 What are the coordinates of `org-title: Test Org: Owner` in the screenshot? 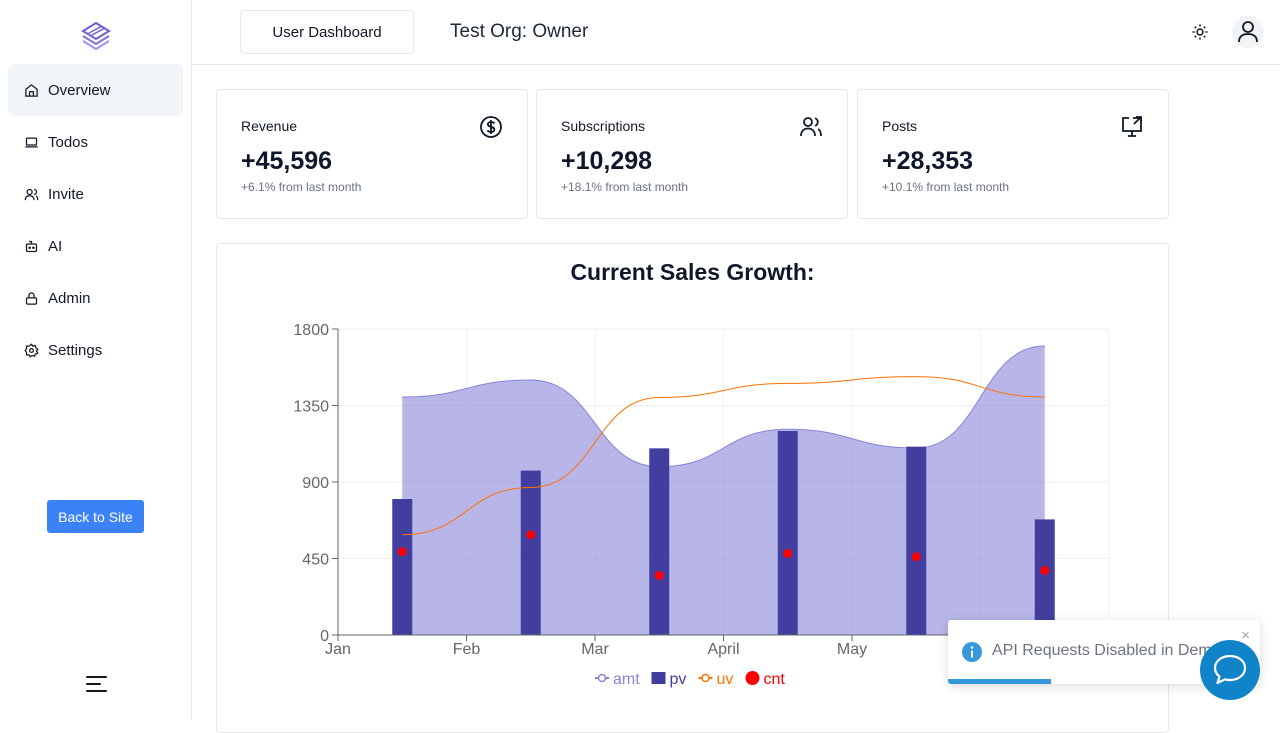 It's located at (519, 31).